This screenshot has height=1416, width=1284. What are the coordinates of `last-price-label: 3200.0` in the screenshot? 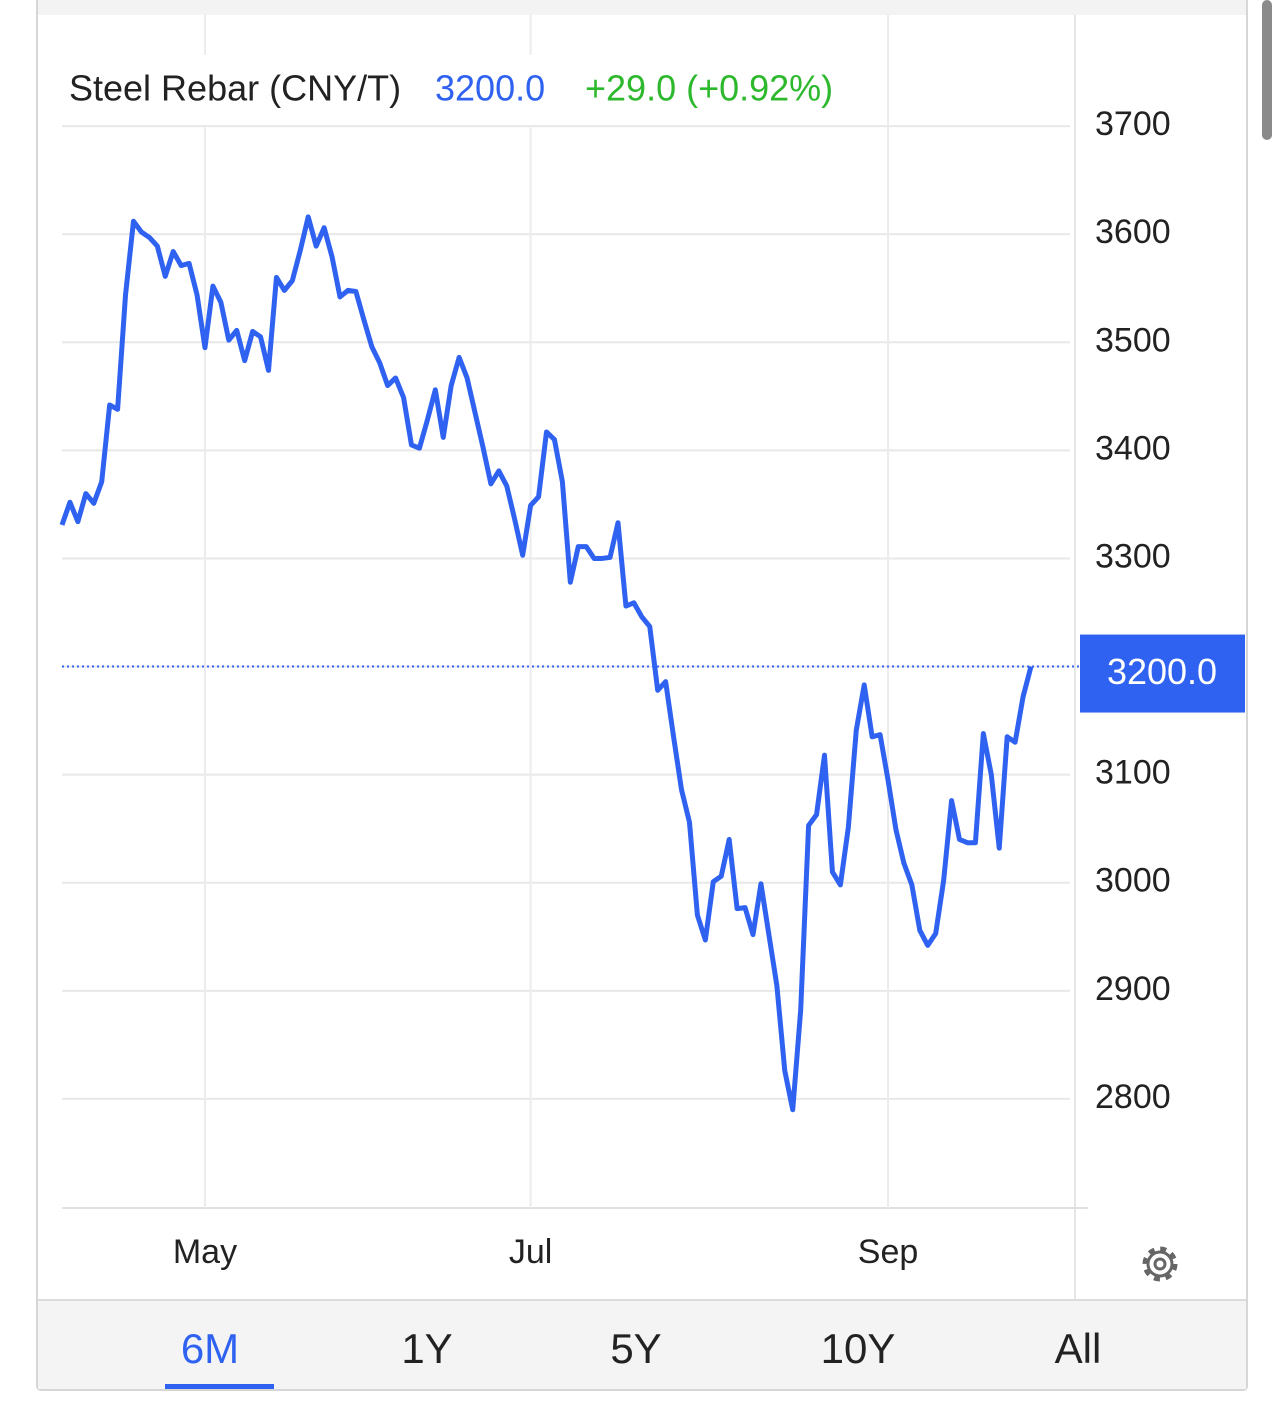 It's located at (1162, 671).